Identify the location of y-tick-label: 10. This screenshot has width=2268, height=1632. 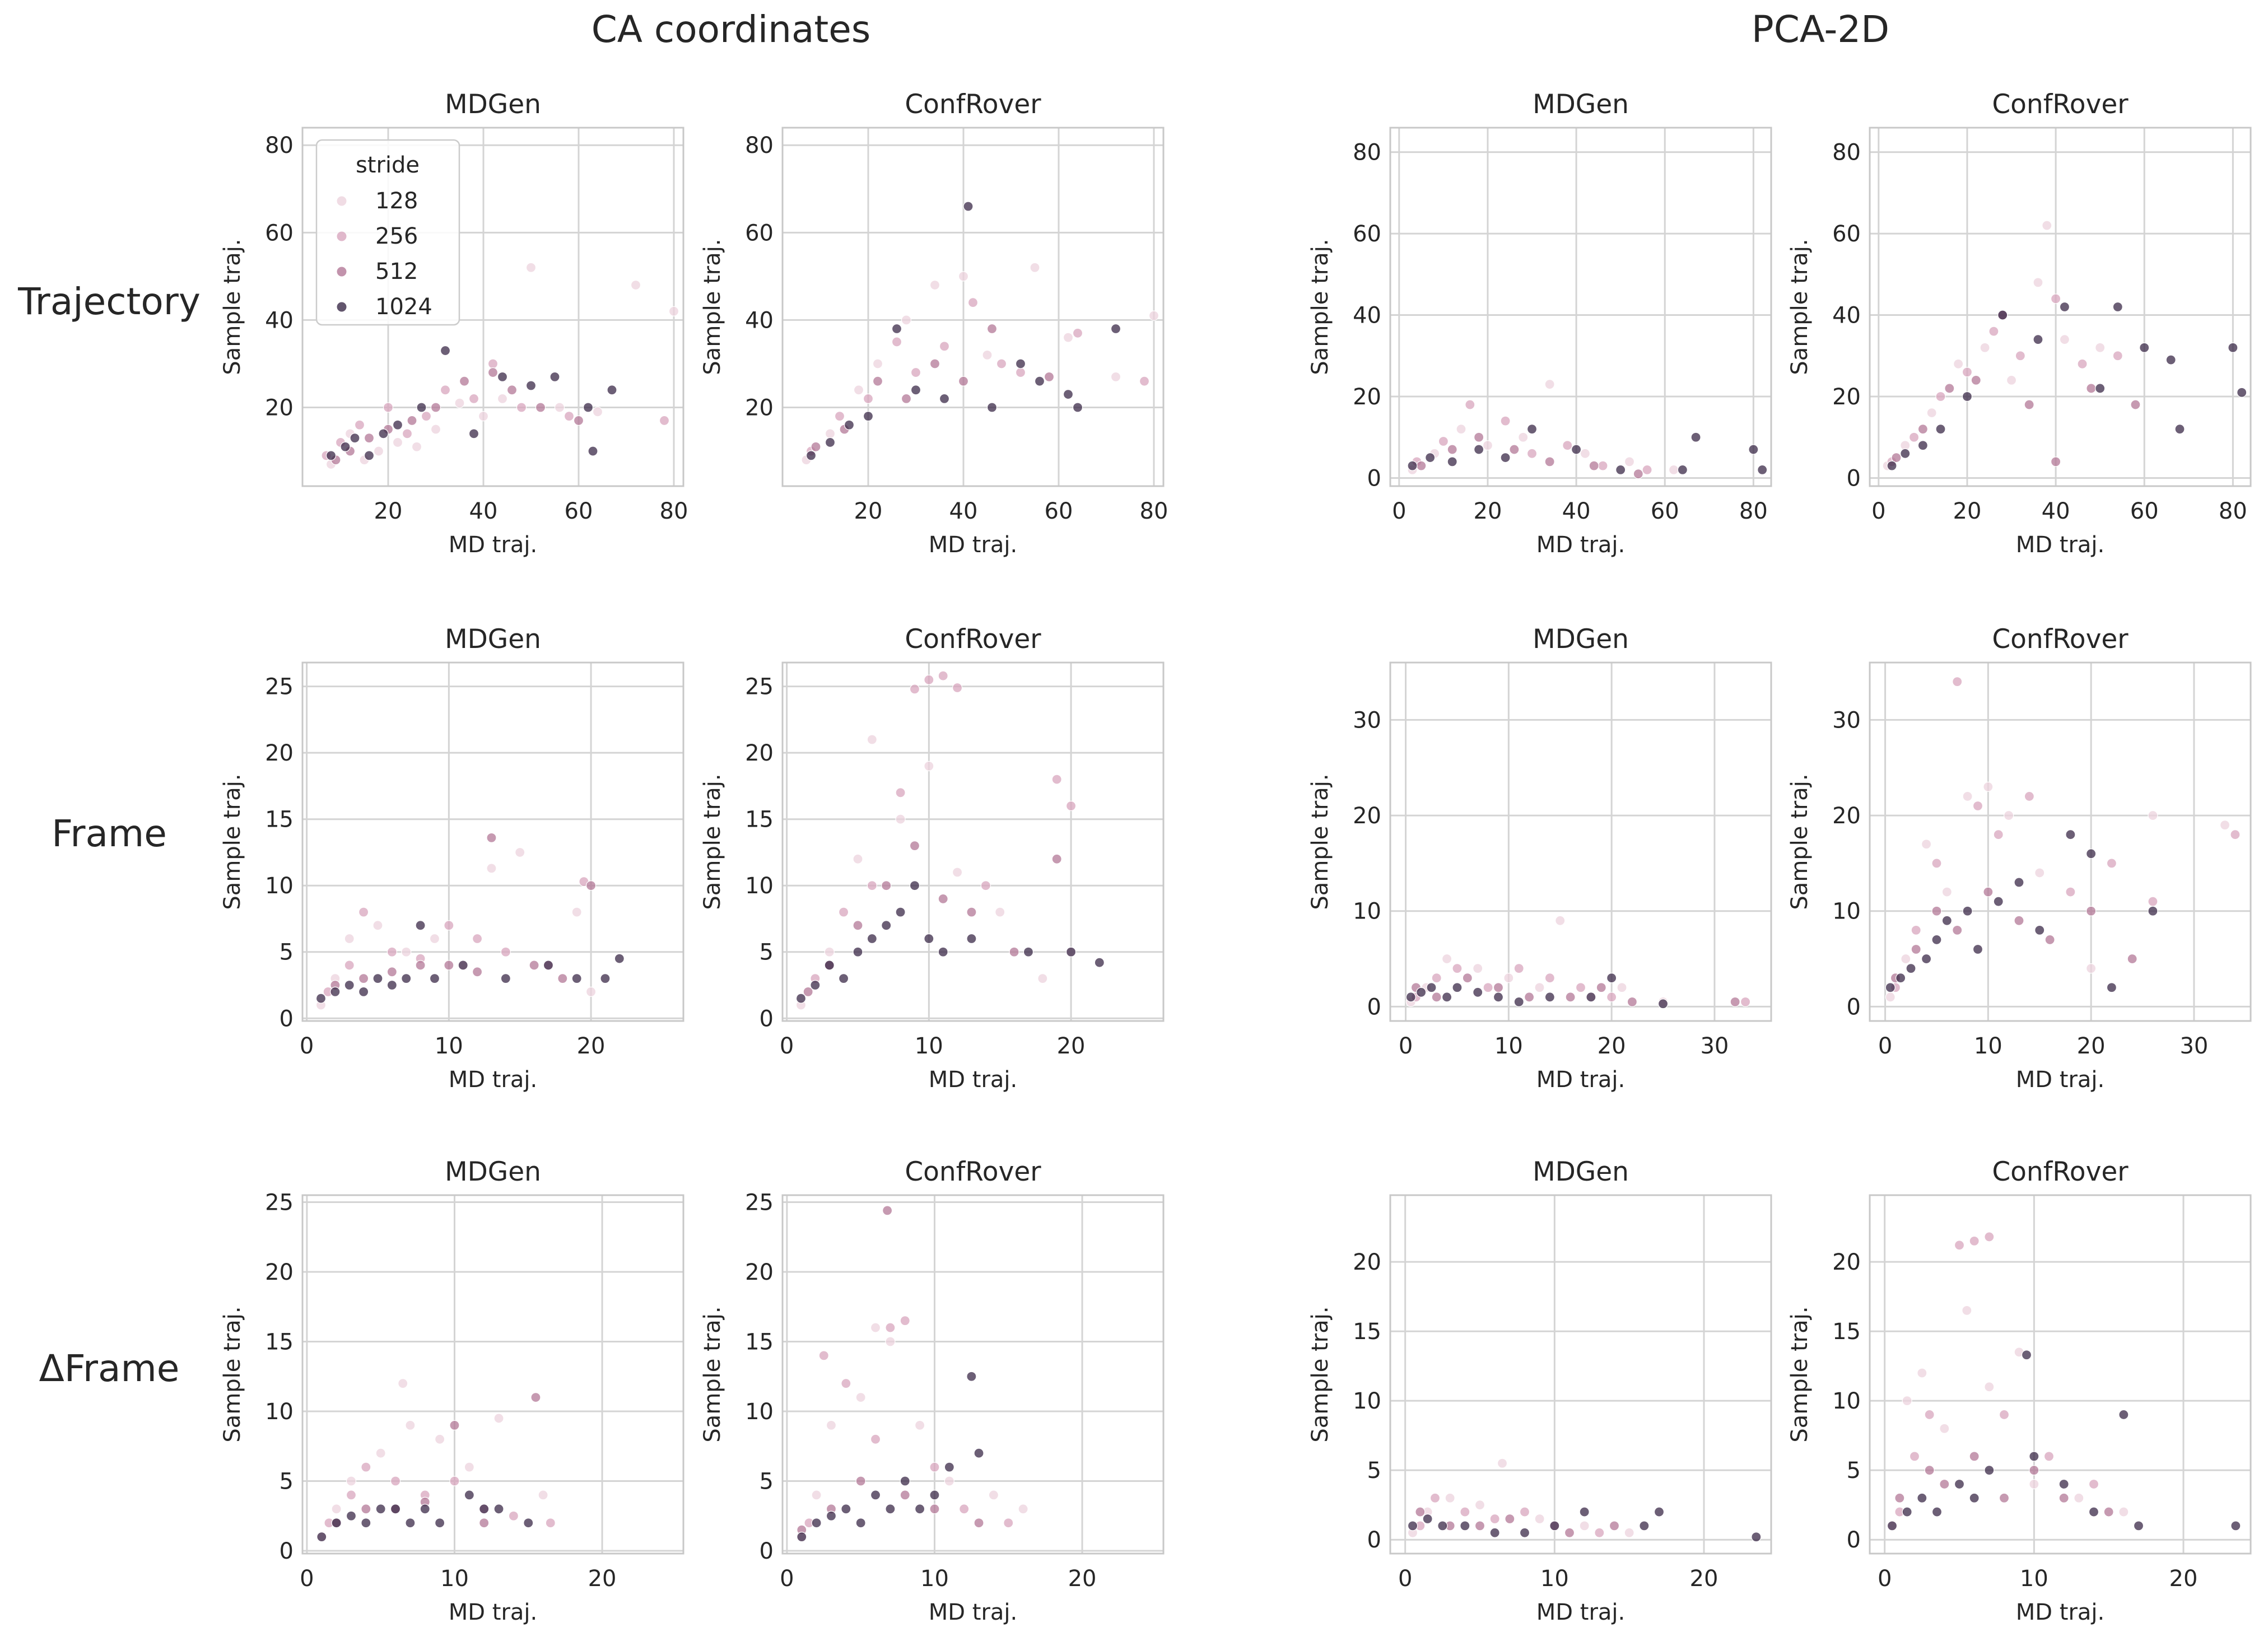
(759, 1412).